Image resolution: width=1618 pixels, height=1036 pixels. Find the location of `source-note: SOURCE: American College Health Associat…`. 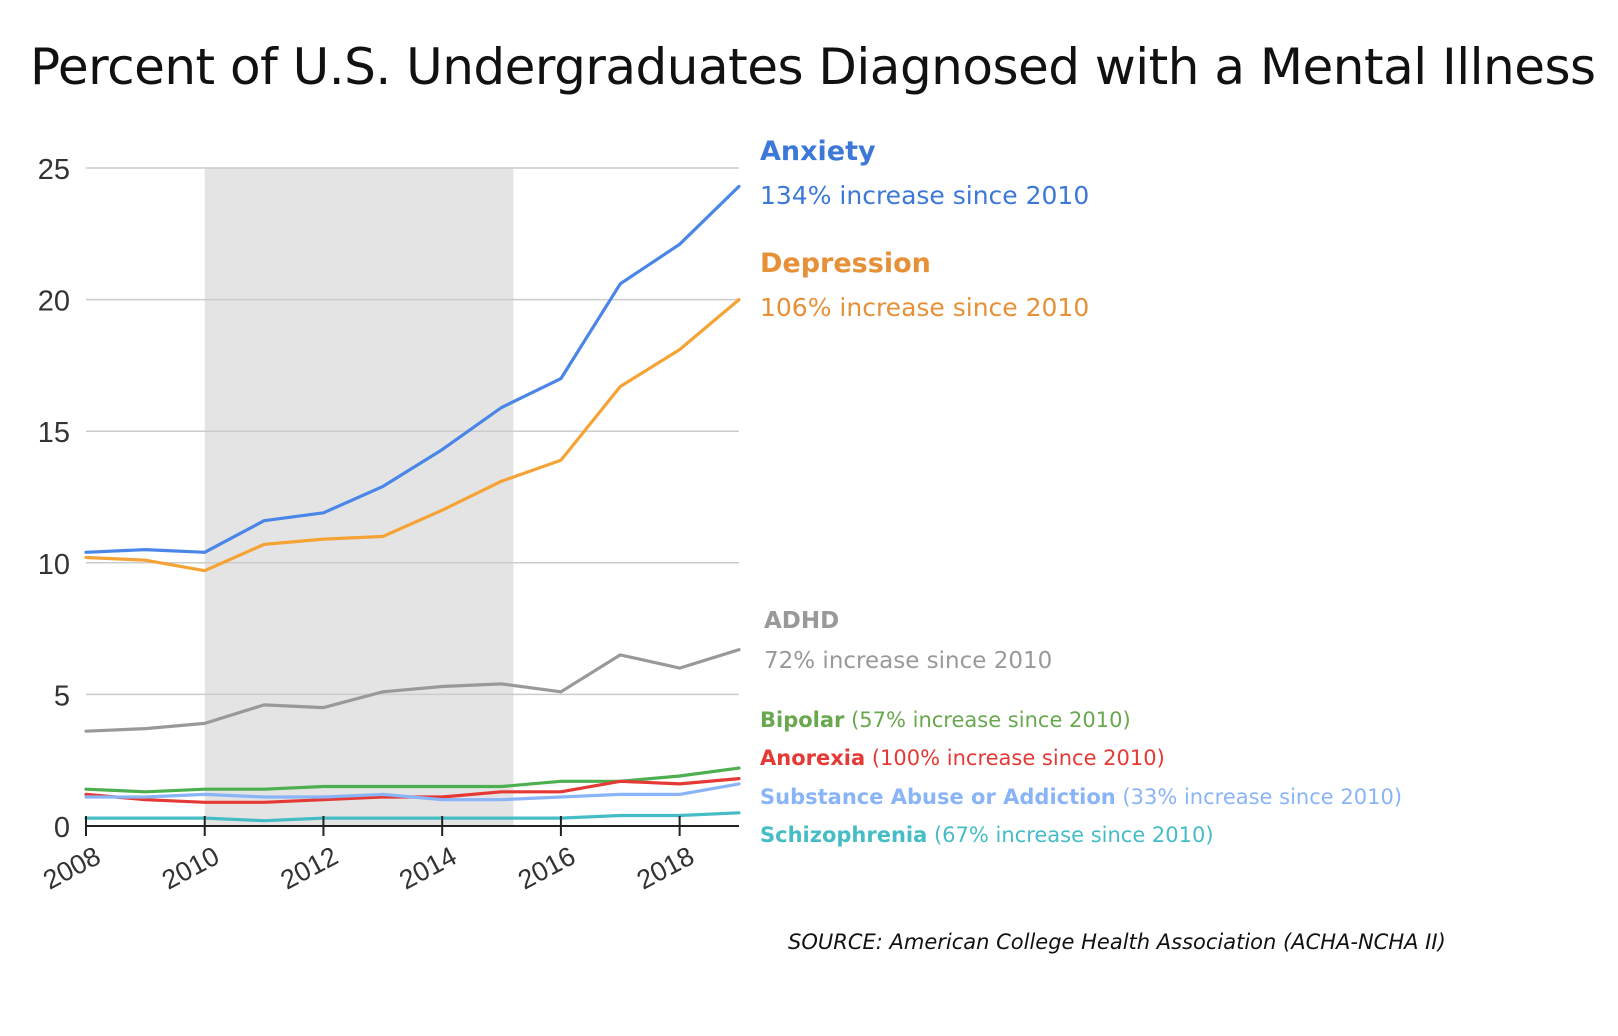

source-note: SOURCE: American College Health Associat… is located at coordinates (1117, 942).